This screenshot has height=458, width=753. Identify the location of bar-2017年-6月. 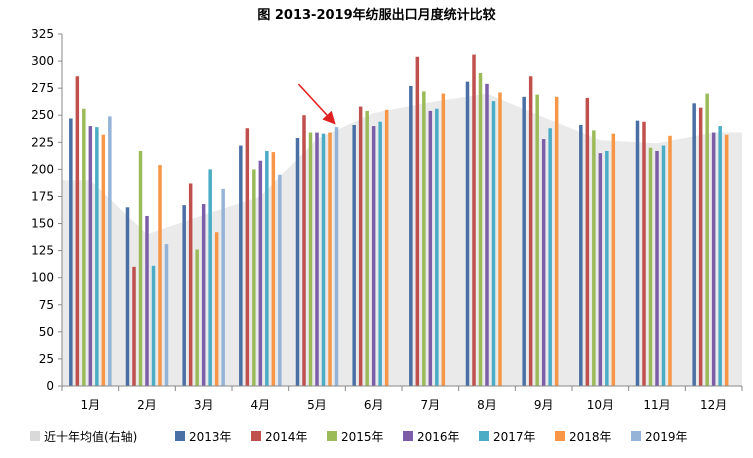
(380, 253).